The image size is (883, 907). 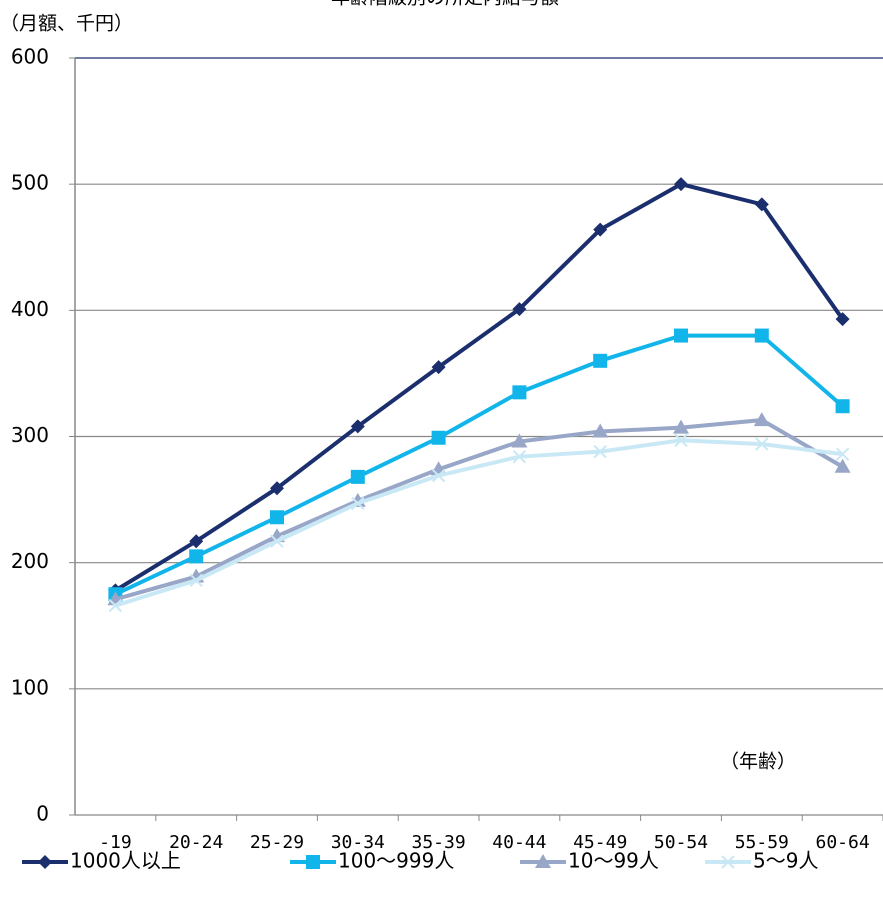 I want to click on x-tick-label: 25-29, so click(x=277, y=842).